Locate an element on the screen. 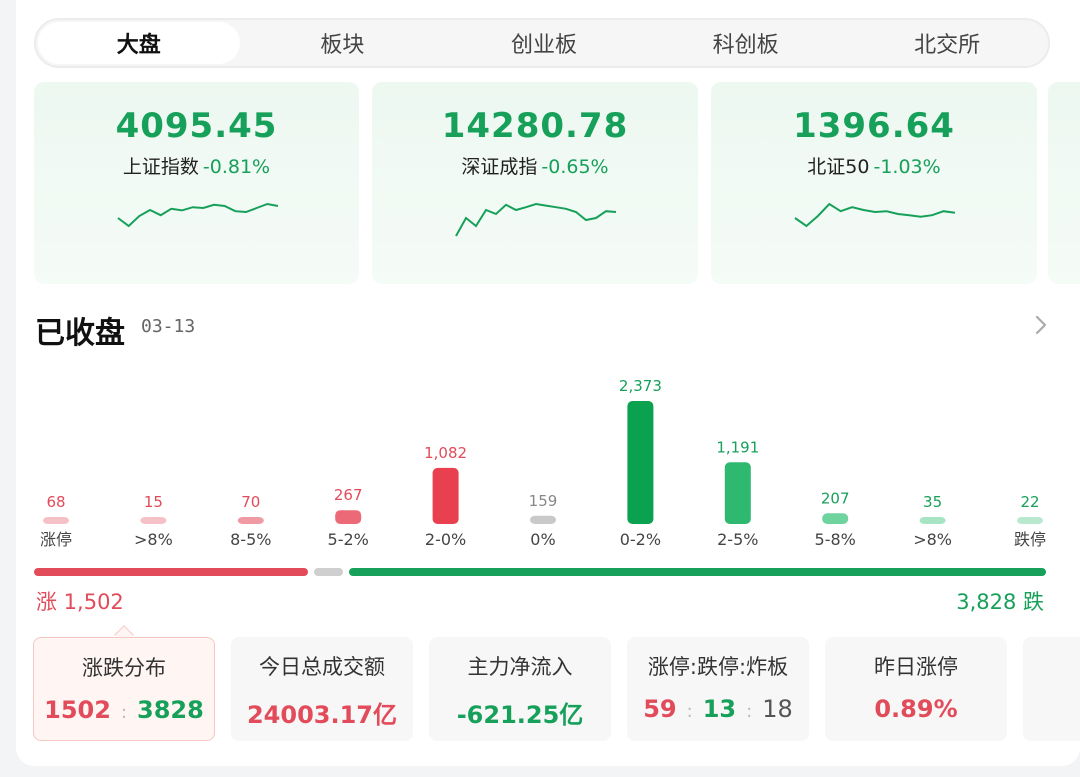 This screenshot has width=1080, height=777. bar-value-label: 68 is located at coordinates (55, 502).